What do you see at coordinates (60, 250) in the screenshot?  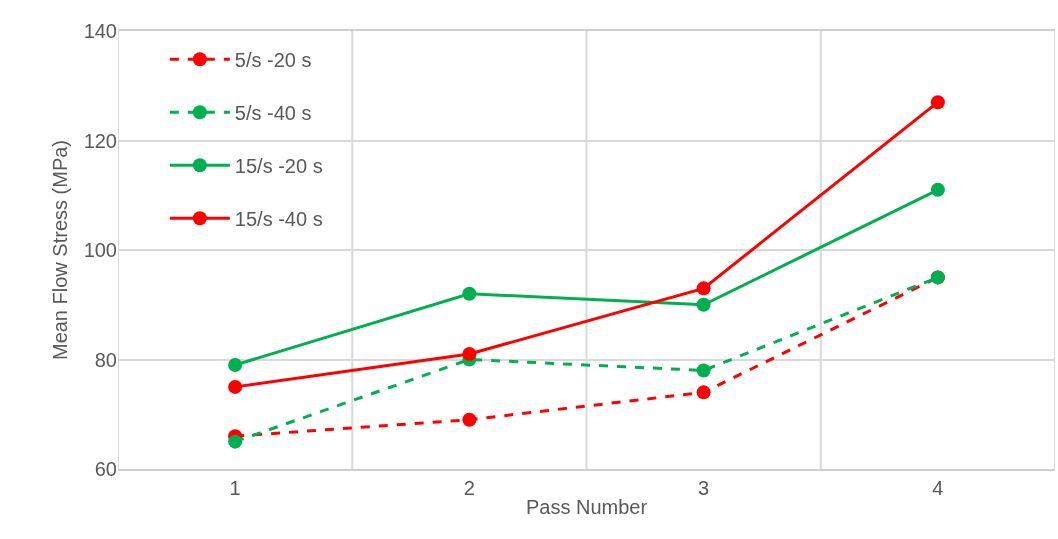 I see `y-axis-title: Mean Flow Stress (MPa)` at bounding box center [60, 250].